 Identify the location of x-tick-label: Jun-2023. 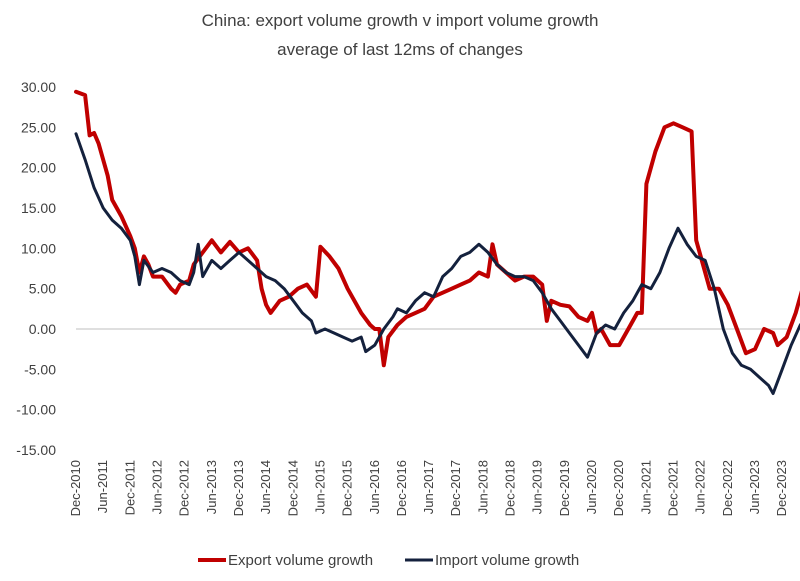
(754, 487).